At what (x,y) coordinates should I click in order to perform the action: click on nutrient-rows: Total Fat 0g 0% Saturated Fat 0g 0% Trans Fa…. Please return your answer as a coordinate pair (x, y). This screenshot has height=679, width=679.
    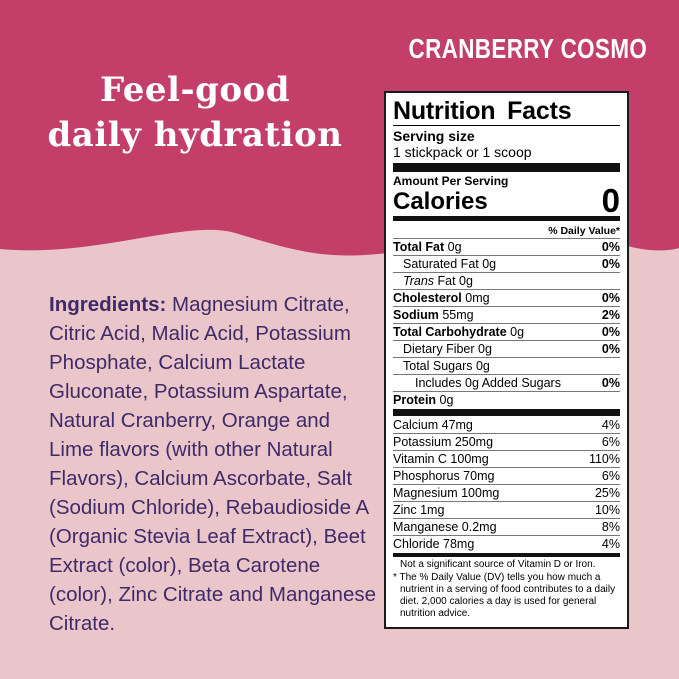
    Looking at the image, I should click on (506, 323).